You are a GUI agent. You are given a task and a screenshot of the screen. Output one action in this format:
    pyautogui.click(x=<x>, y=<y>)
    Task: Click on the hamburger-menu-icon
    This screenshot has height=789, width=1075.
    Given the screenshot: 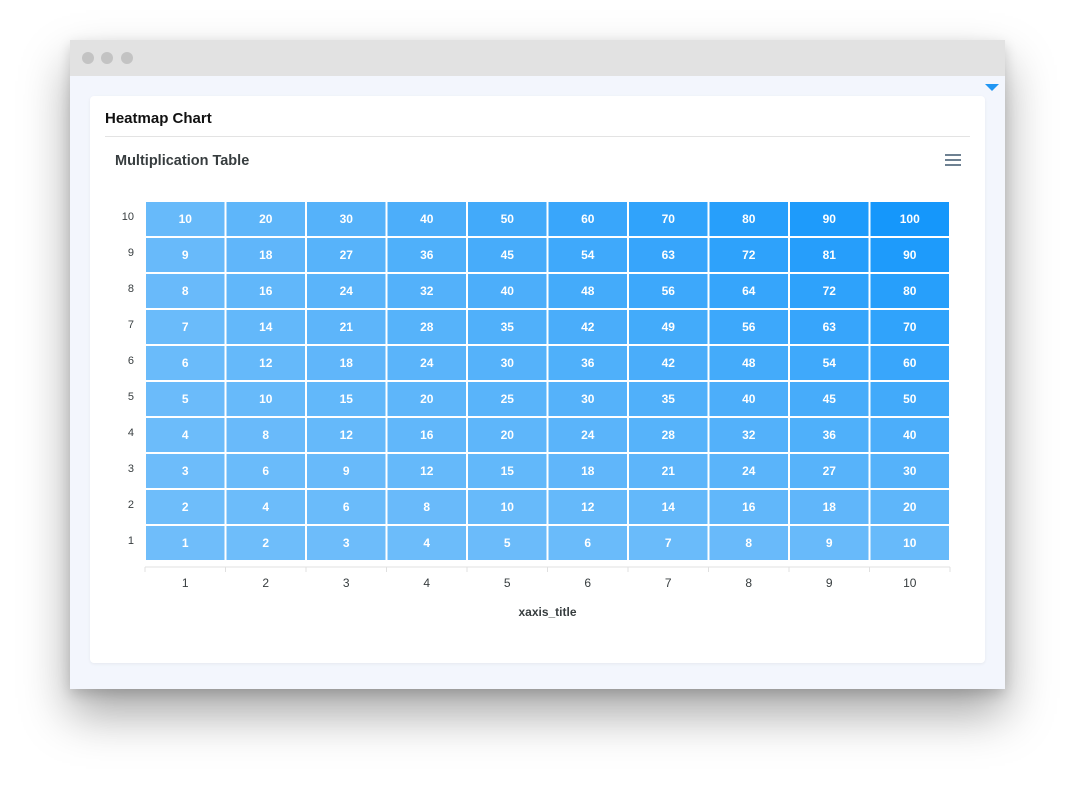 What is the action you would take?
    pyautogui.click(x=953, y=160)
    